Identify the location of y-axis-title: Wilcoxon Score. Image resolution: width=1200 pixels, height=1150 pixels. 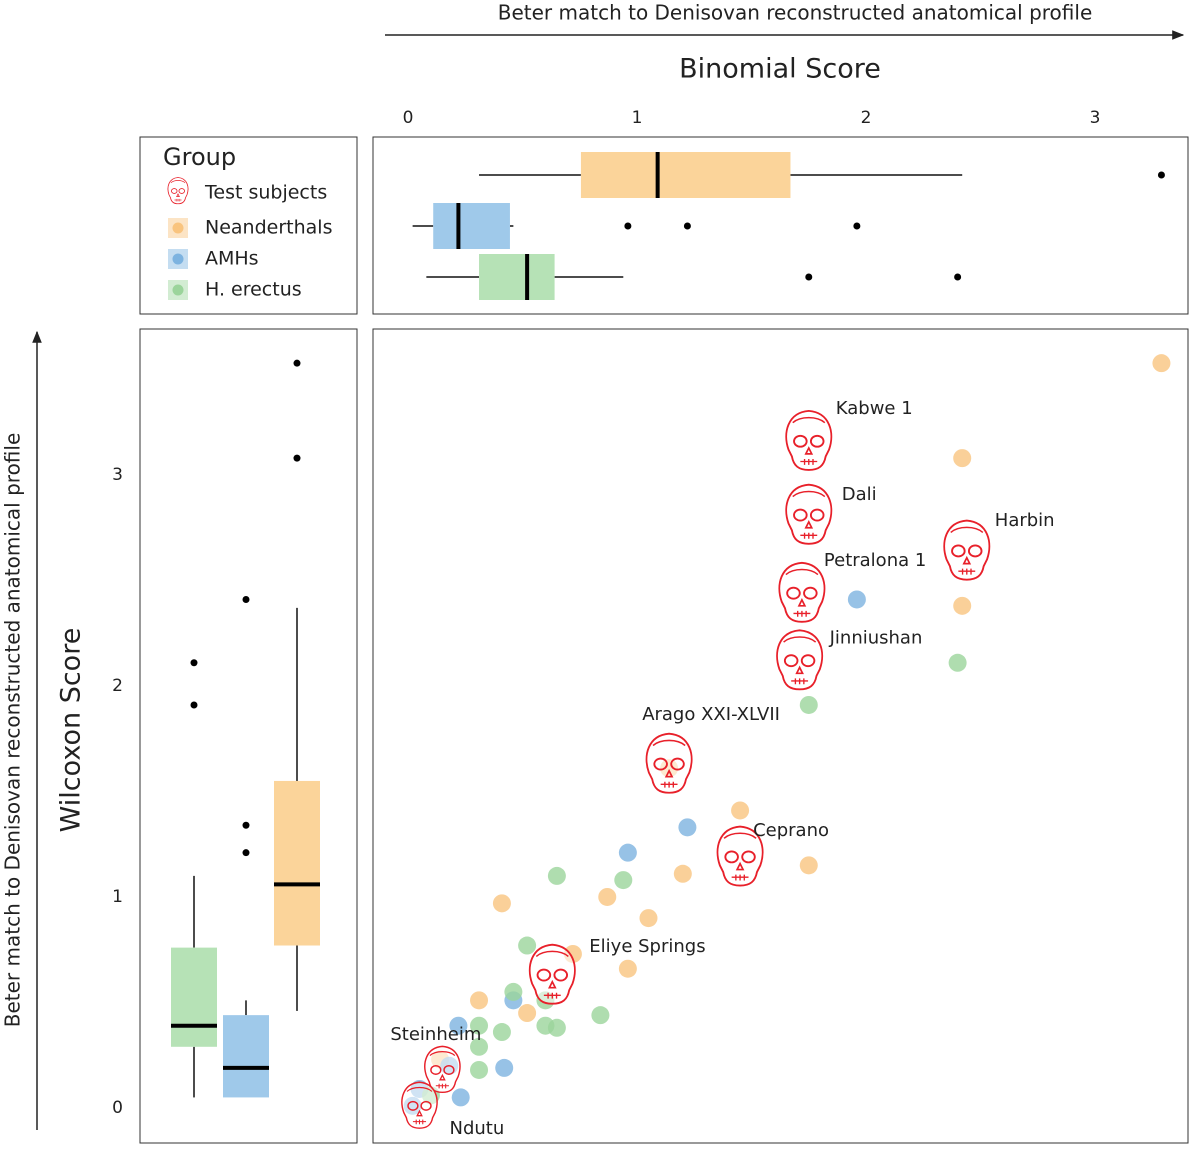
(71, 730).